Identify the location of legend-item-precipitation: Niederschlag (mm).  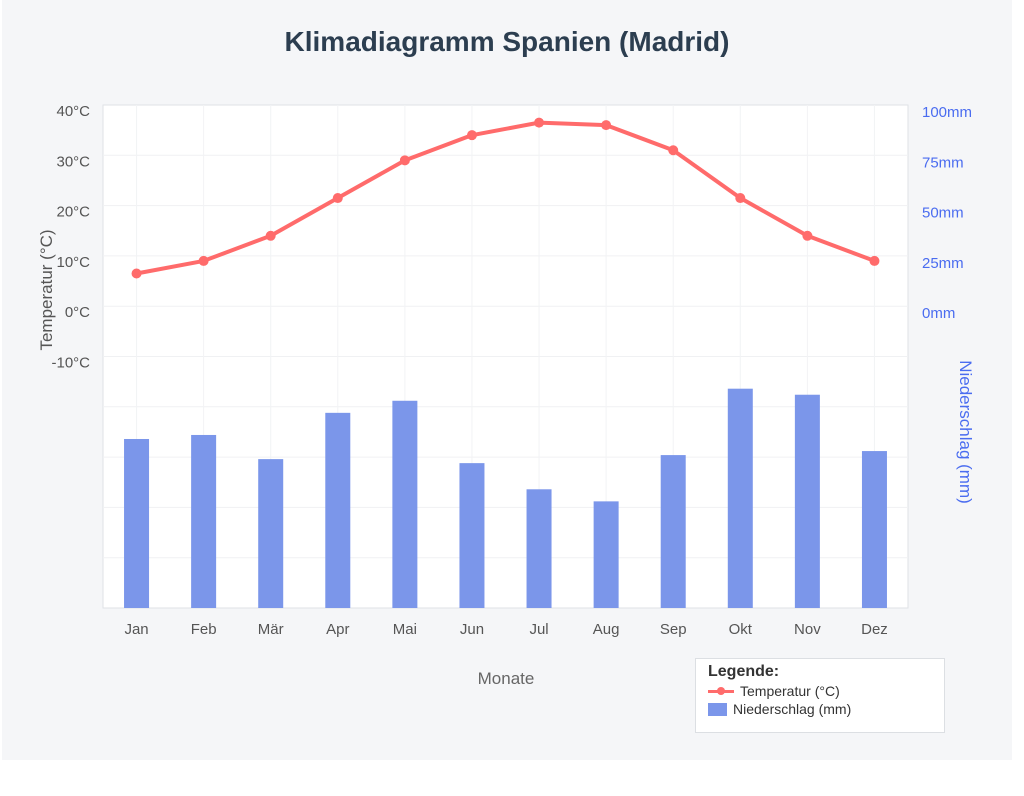
(820, 709).